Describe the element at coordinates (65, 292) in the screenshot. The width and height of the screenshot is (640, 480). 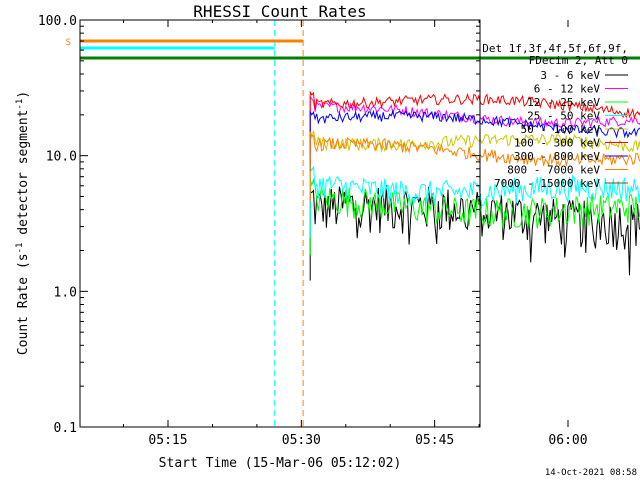
I see `y-tick-label: 1.0` at that location.